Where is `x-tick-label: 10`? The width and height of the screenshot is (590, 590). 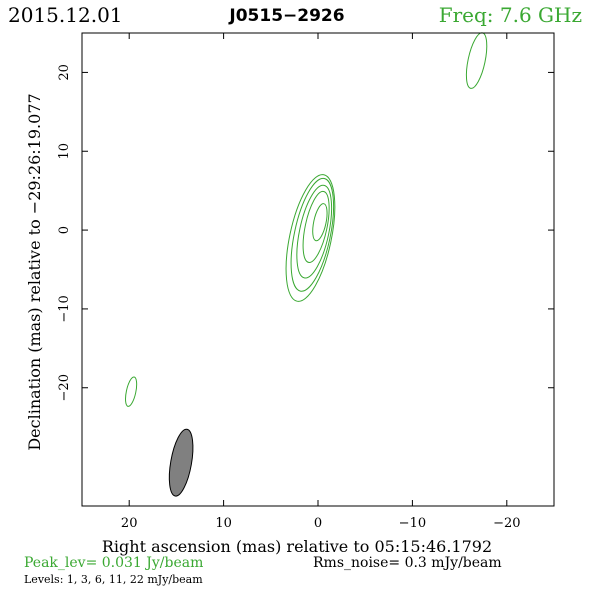 x-tick-label: 10 is located at coordinates (223, 523).